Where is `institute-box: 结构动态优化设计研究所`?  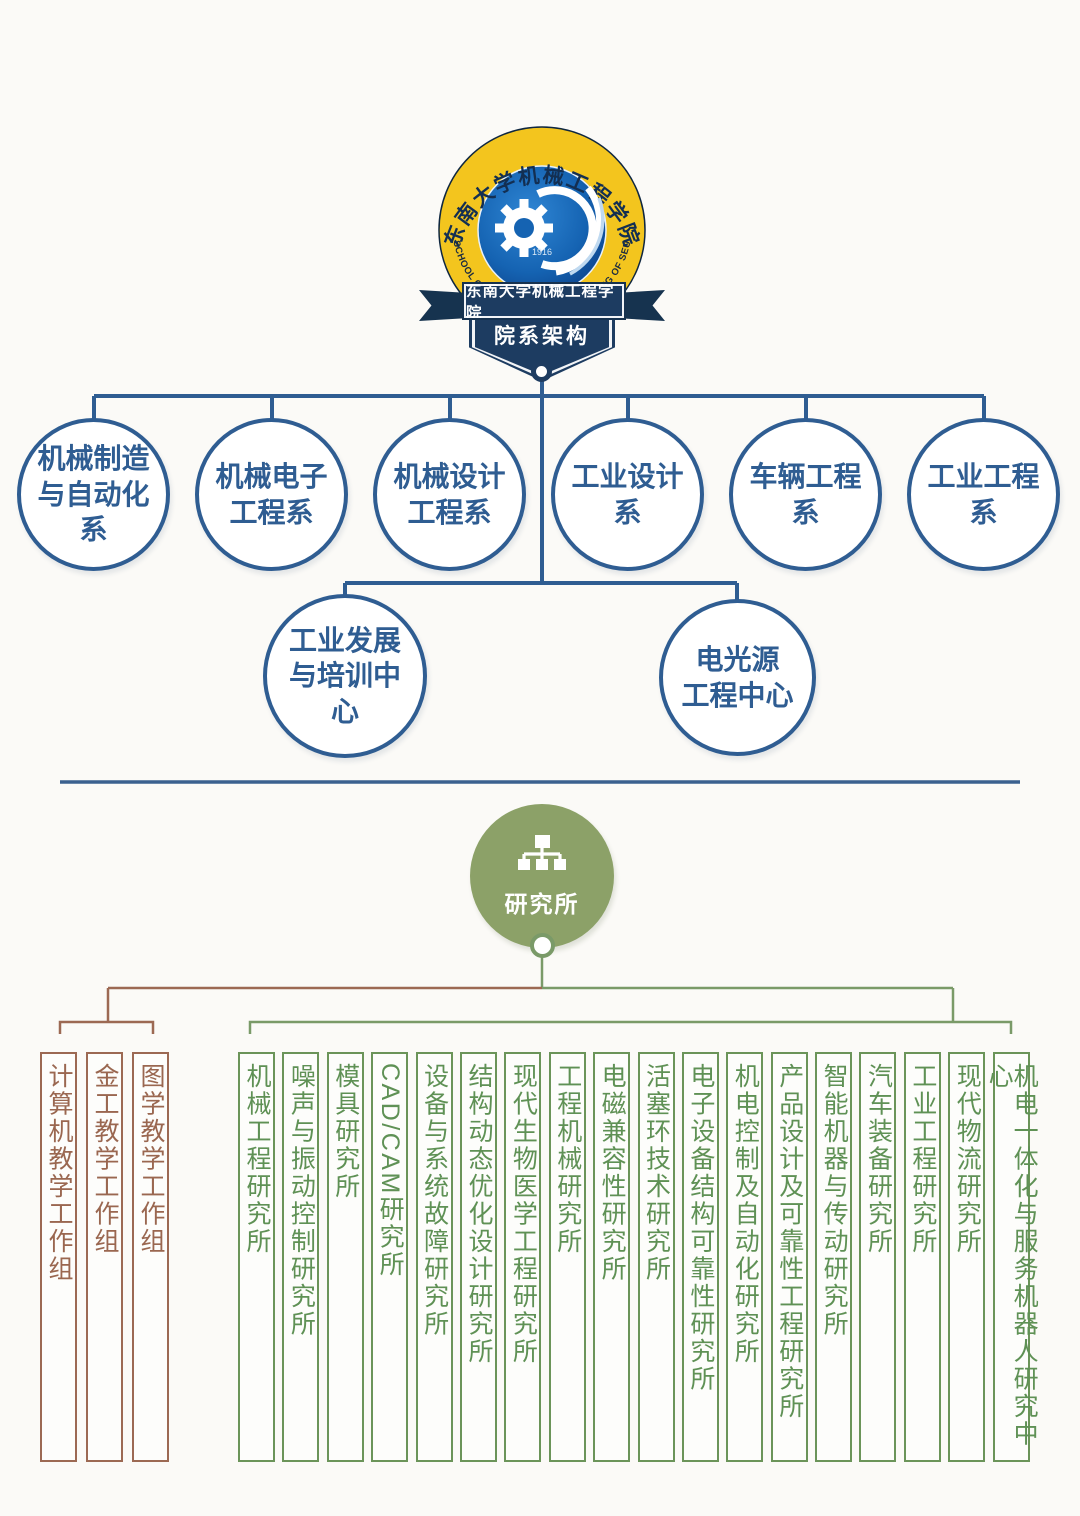
institute-box: 结构动态优化设计研究所 is located at coordinates (478, 1257).